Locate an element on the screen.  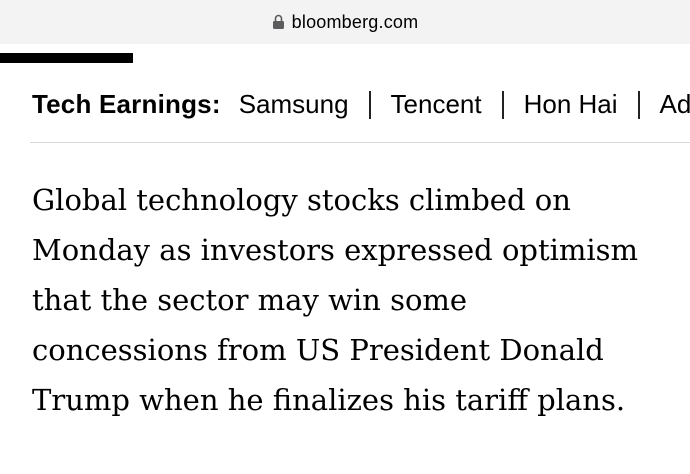
browser-address-bar: bloomberg.com is located at coordinates (345, 22).